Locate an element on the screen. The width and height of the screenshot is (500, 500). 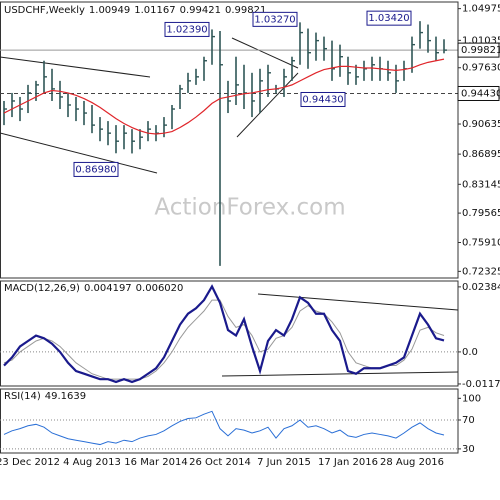
watermark: ActionForex.com is located at coordinates (249, 208).